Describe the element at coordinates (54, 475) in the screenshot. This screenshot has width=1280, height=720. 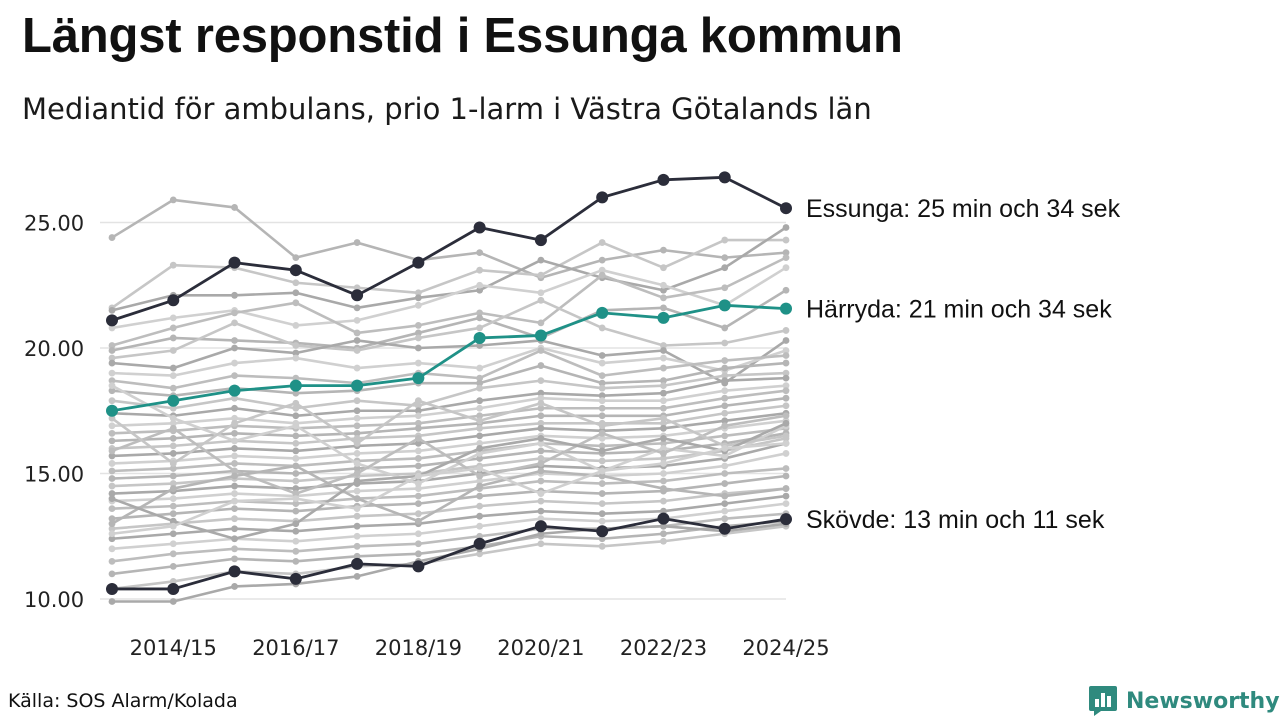
I see `y-tick-label: 15.00` at that location.